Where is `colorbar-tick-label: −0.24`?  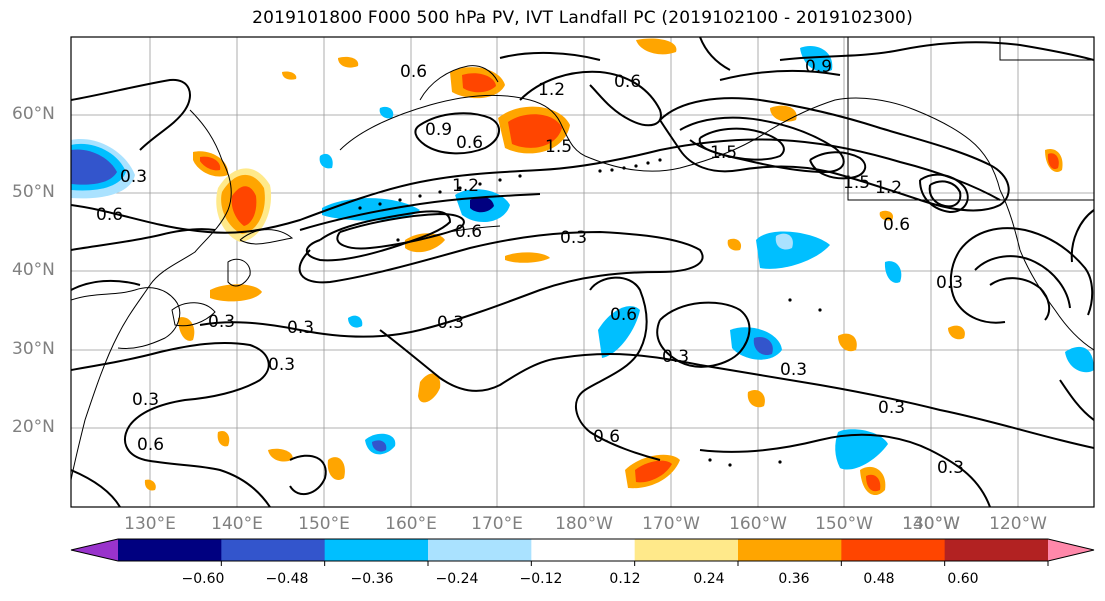
colorbar-tick-label: −0.24 is located at coordinates (457, 579).